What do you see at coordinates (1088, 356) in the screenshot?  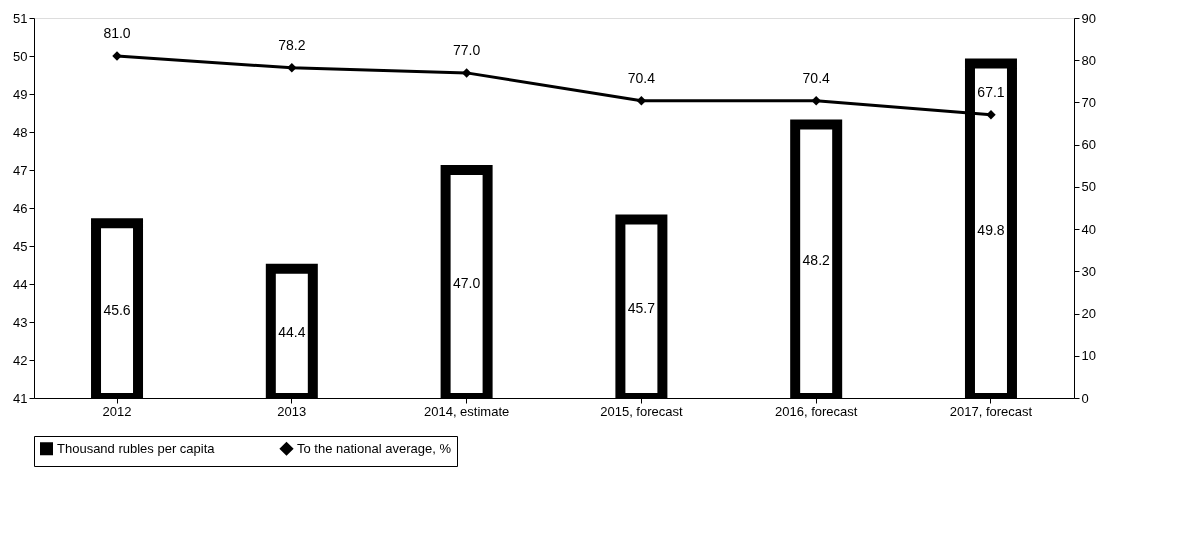 I see `y2-tick-label: 10` at bounding box center [1088, 356].